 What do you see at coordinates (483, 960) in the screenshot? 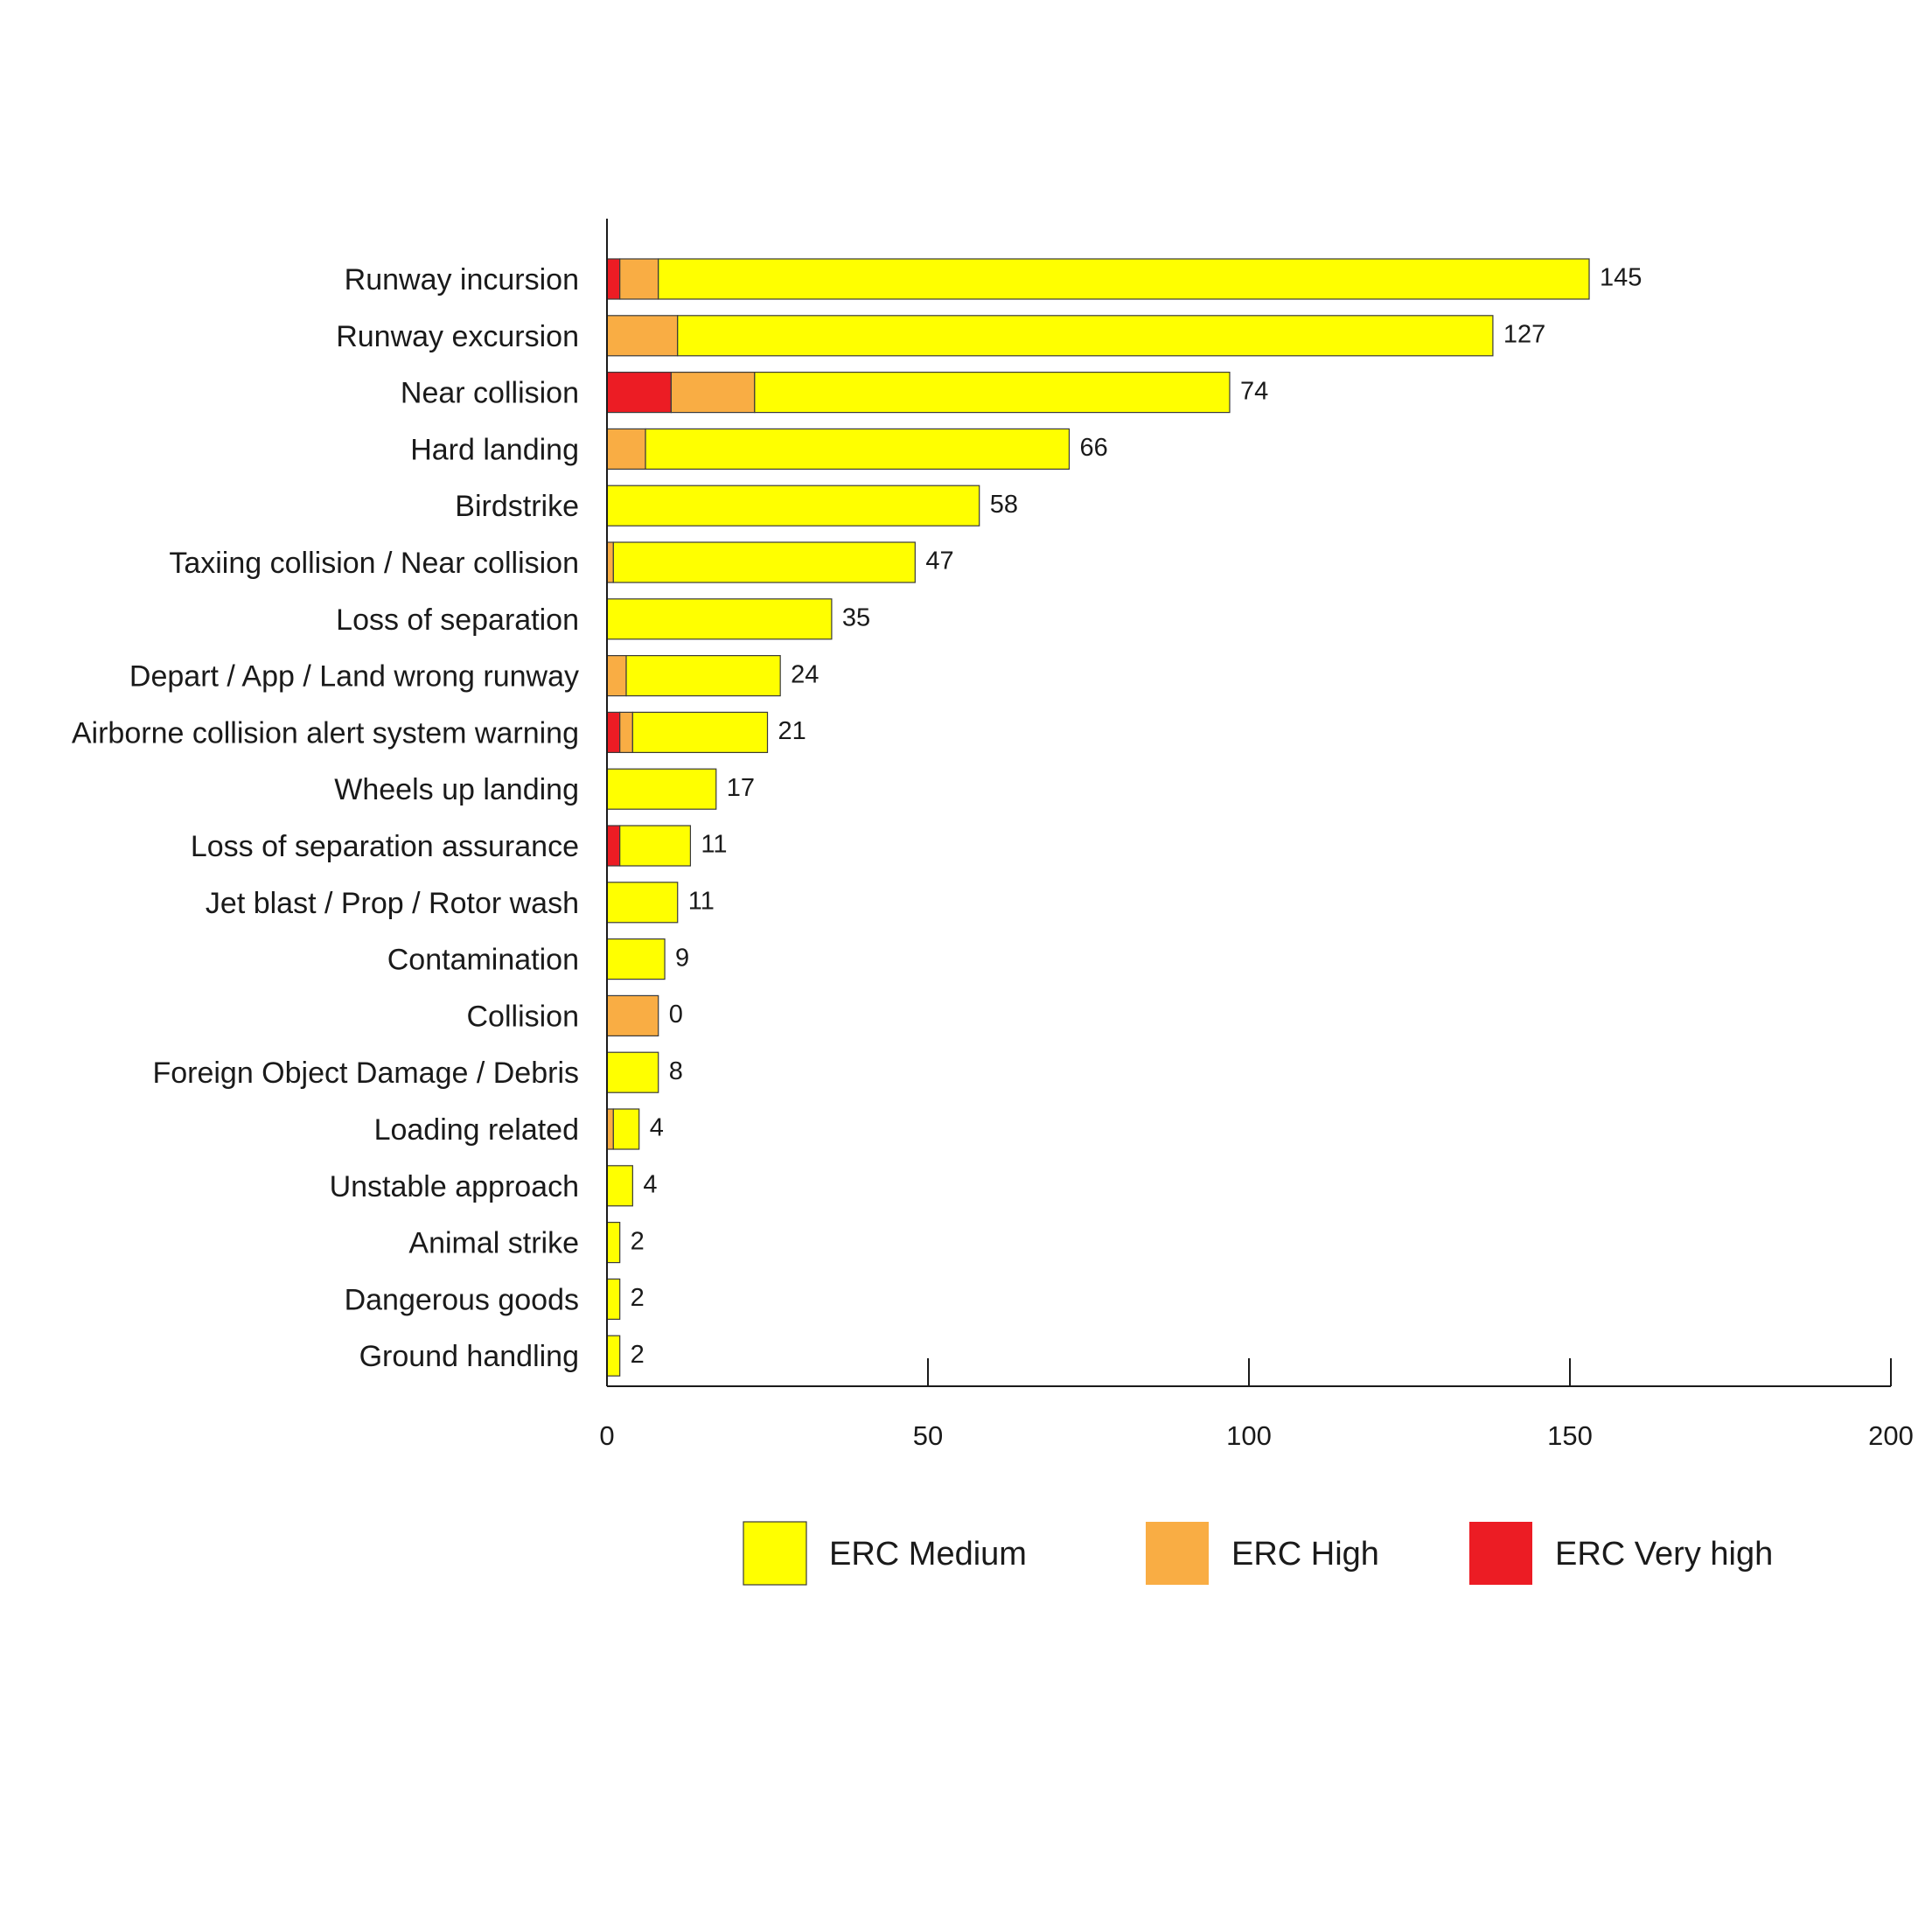
I see `category-label: Contamination` at bounding box center [483, 960].